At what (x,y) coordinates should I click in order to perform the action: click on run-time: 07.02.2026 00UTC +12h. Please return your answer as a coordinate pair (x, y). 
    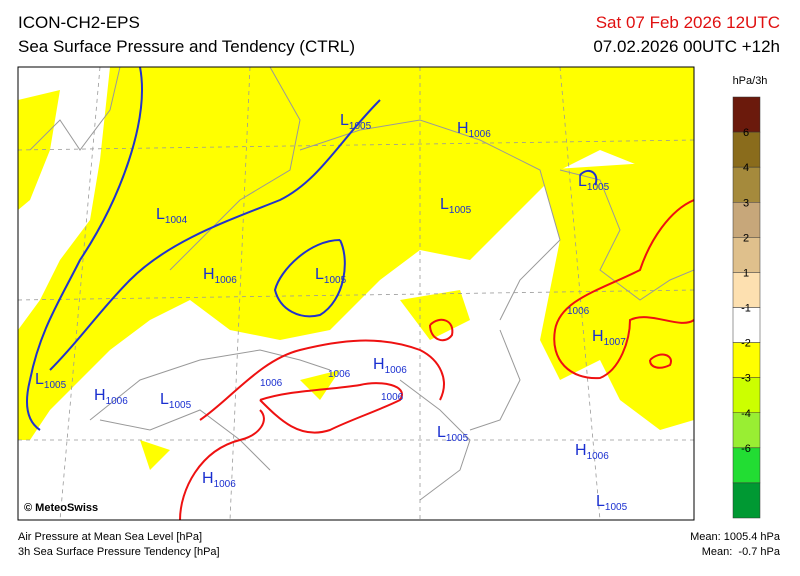
    Looking at the image, I should click on (686, 46).